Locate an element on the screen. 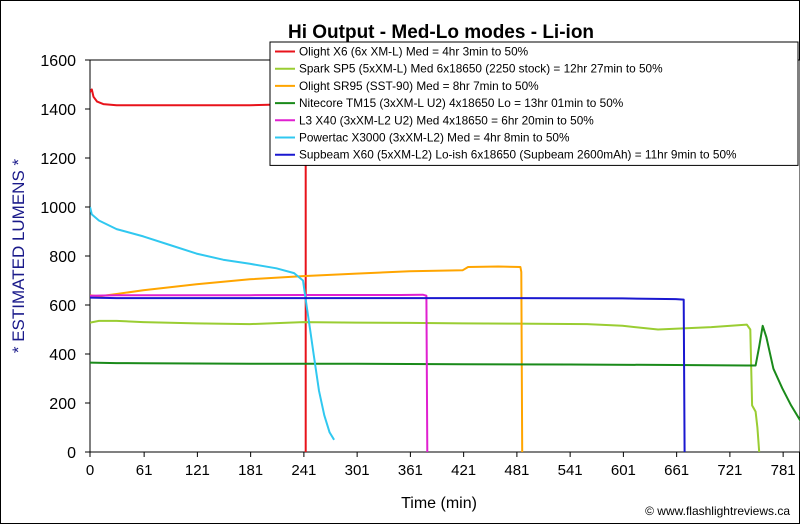 This screenshot has width=800, height=524. x-tick-label: 121 is located at coordinates (197, 470).